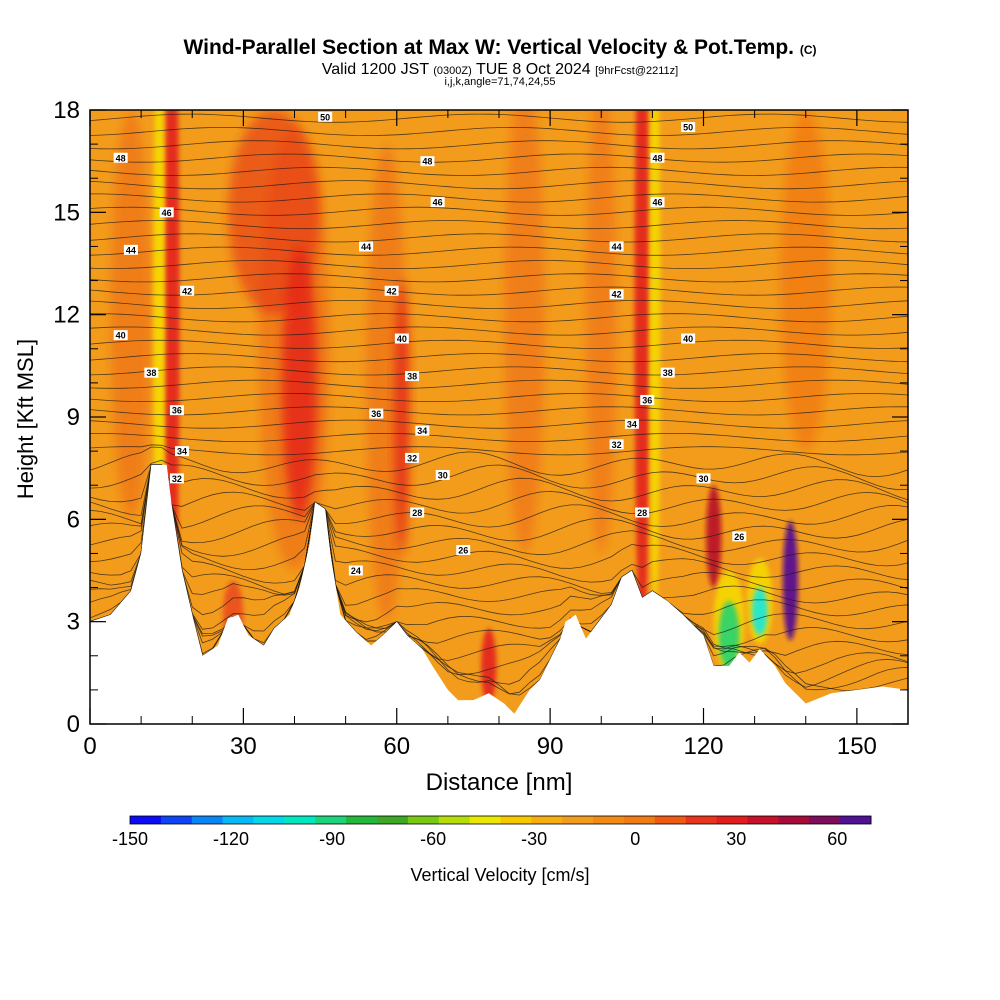  What do you see at coordinates (66, 315) in the screenshot?
I see `y-tick-label: 12` at bounding box center [66, 315].